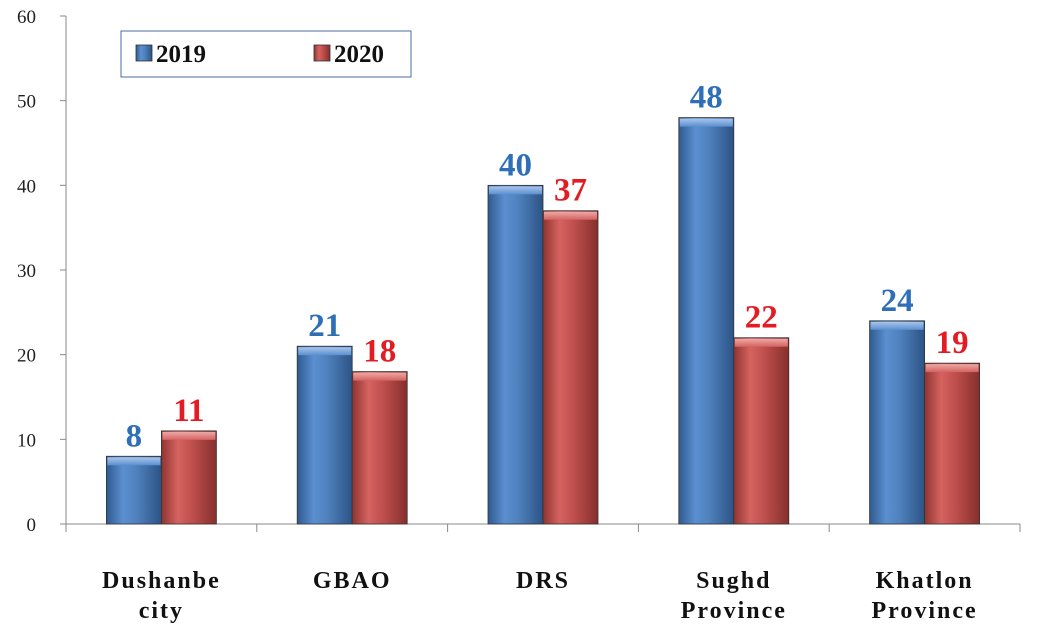 The height and width of the screenshot is (627, 1044). Describe the element at coordinates (26, 102) in the screenshot. I see `y-tick-label: 50` at that location.